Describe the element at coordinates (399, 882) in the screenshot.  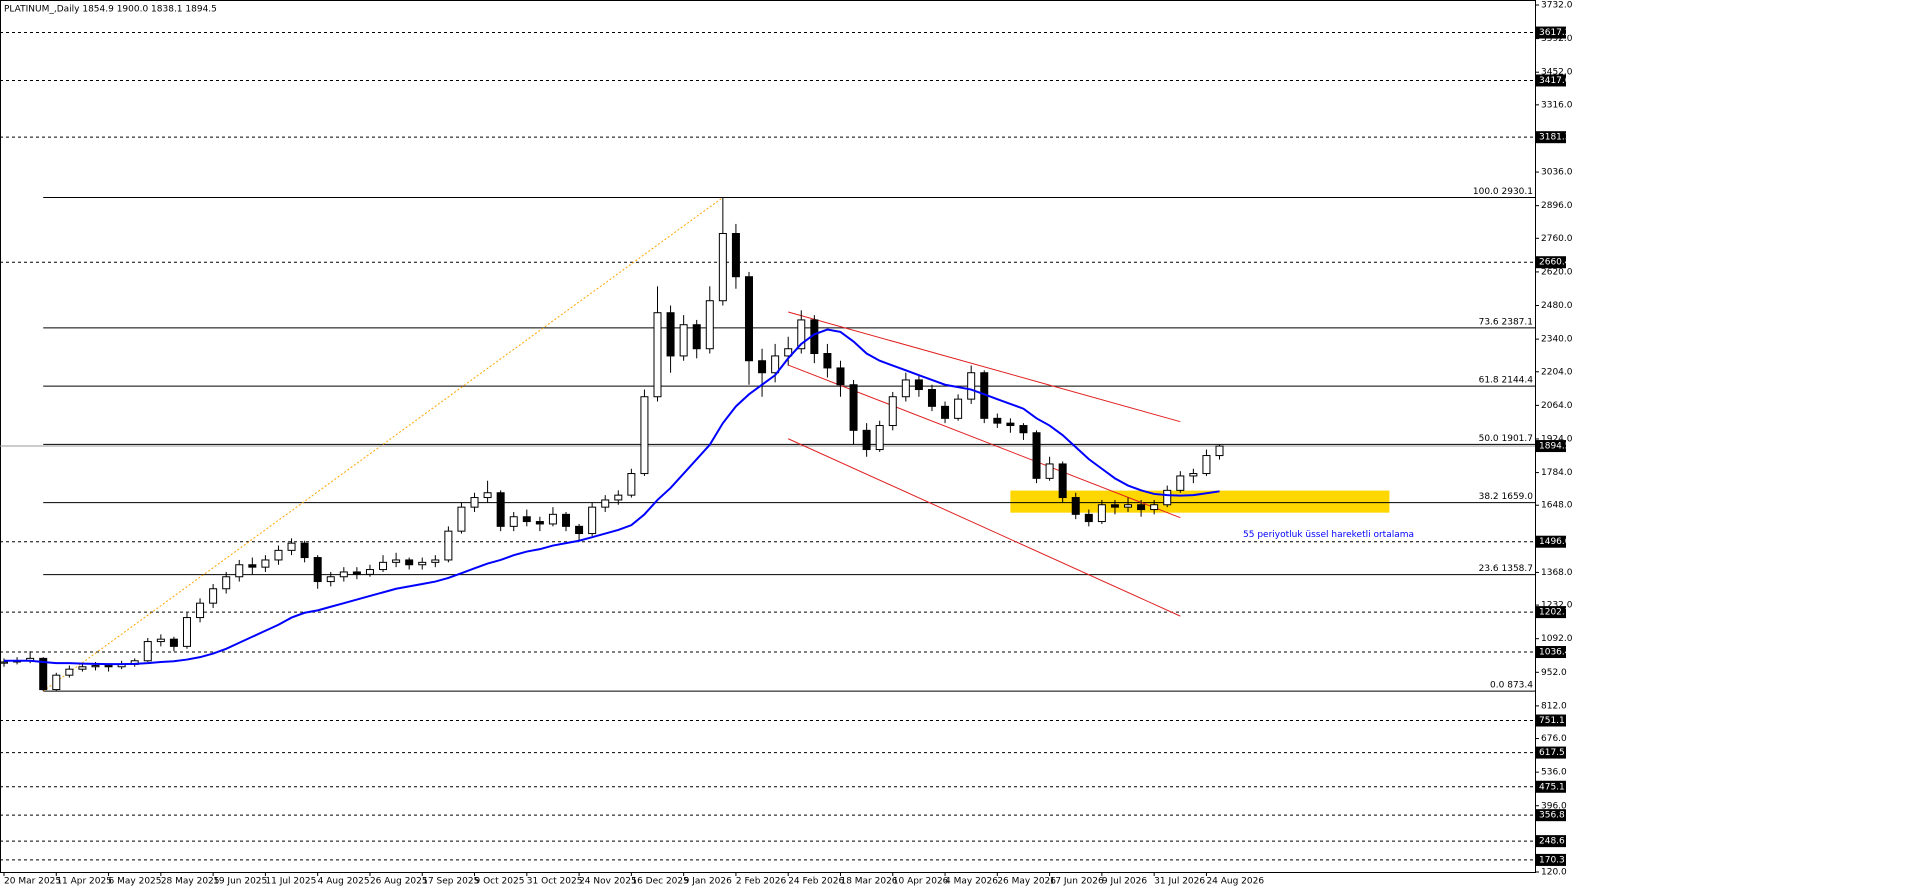
I see `x-tick-label: 26 Aug 2025` at that location.